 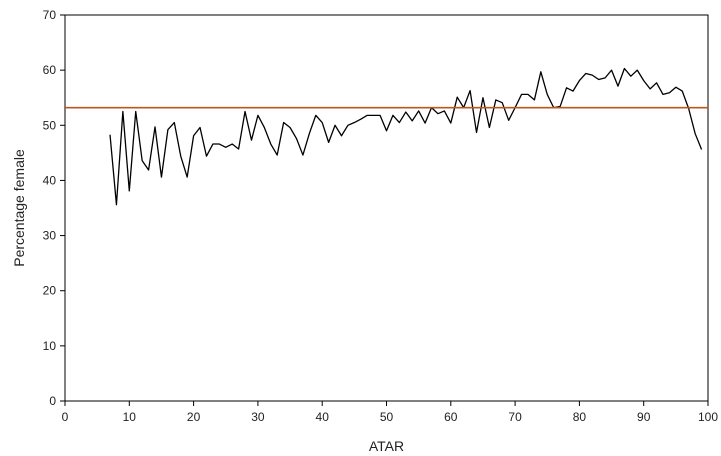 I want to click on x-tick-label: 80, so click(x=580, y=417).